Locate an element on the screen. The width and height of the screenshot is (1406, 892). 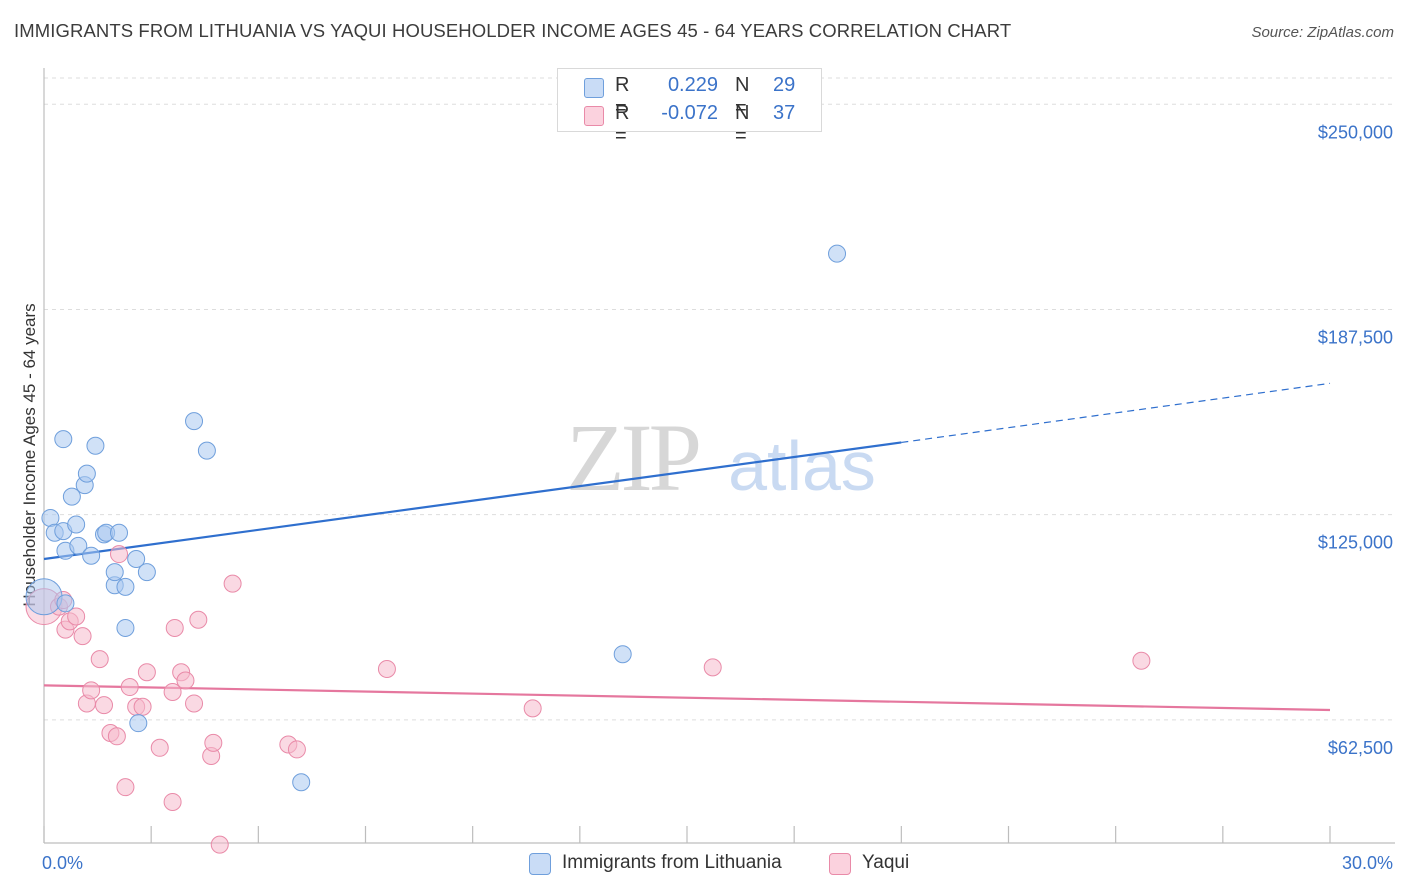
n-value-lithuania: 29 is located at coordinates (784, 85).